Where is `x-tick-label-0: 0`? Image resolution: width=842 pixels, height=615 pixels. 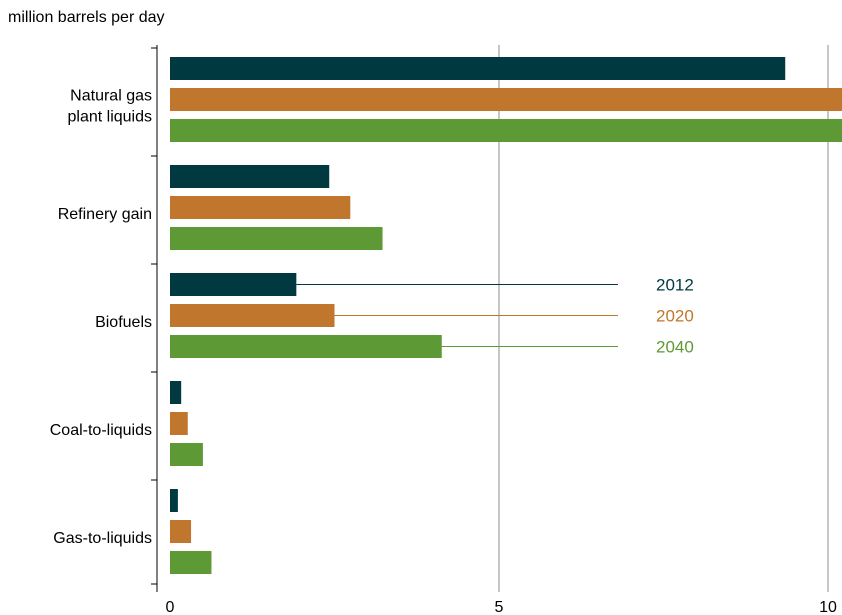
x-tick-label-0: 0 is located at coordinates (170, 607).